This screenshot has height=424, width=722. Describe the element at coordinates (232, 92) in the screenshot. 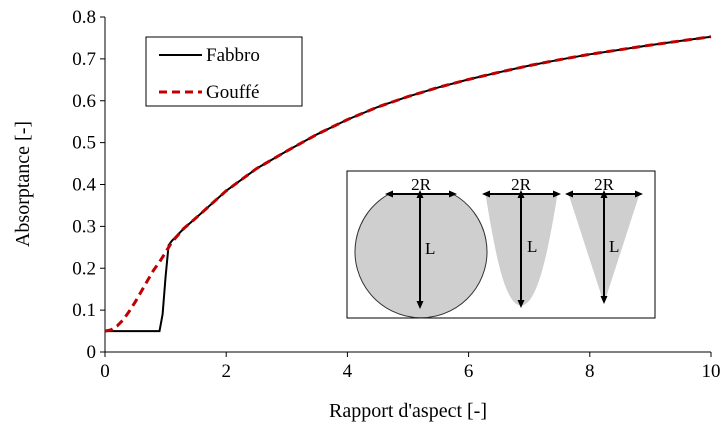

I see `legend-label-gouffe: Gouffé` at that location.